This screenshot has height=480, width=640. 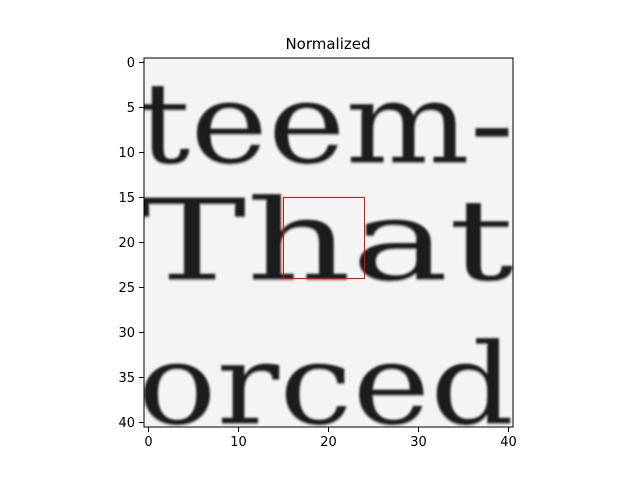 I want to click on highlight-rectangle, so click(x=324, y=238).